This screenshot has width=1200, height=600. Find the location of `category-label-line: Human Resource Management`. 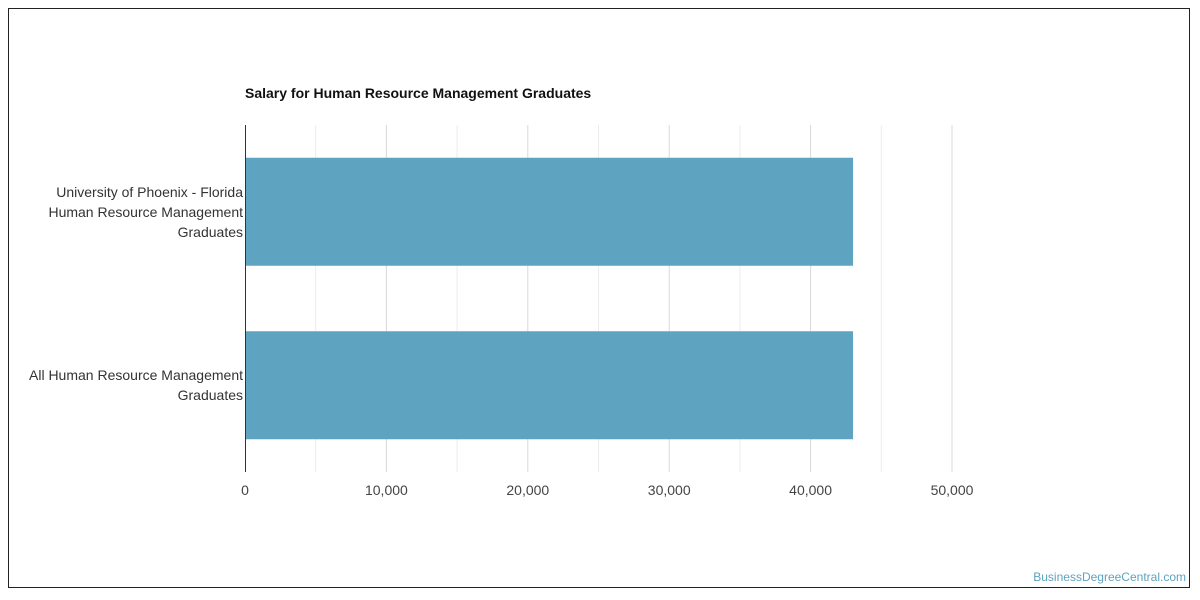

category-label-line: Human Resource Management is located at coordinates (145, 211).